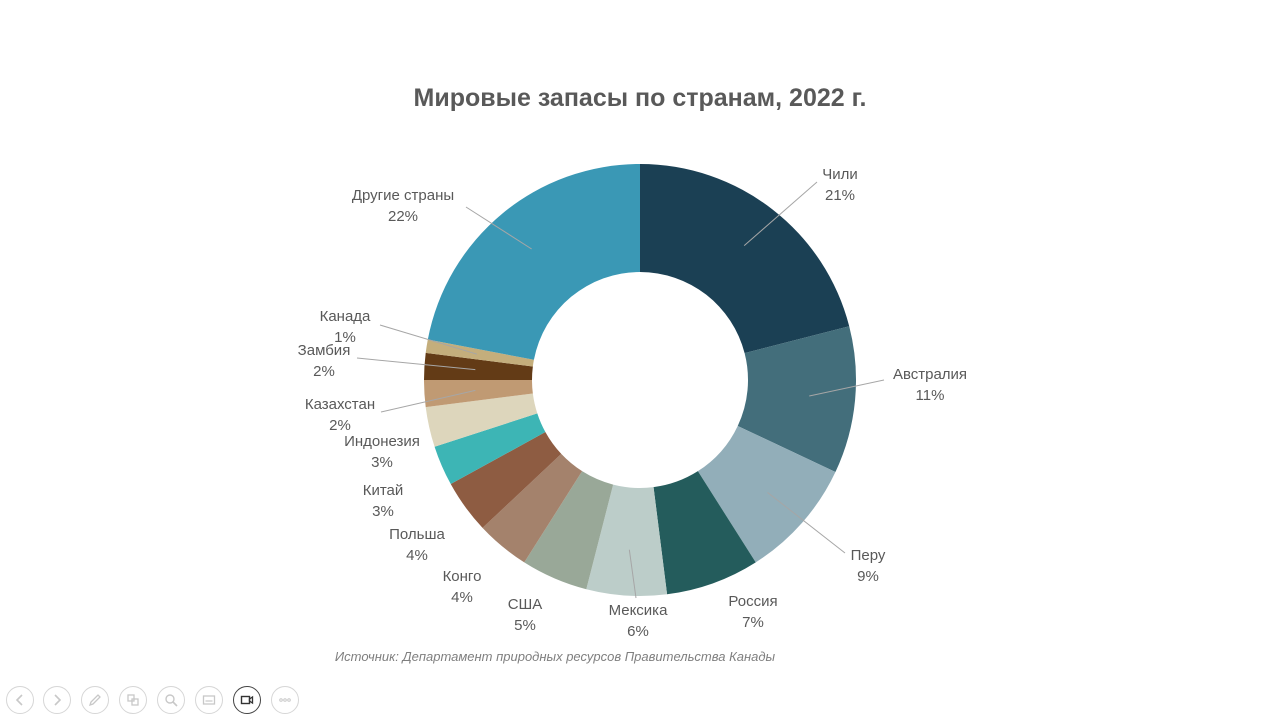 This screenshot has width=1280, height=720. Describe the element at coordinates (403, 195) in the screenshot. I see `slice-label-name-14: Другие страны` at that location.